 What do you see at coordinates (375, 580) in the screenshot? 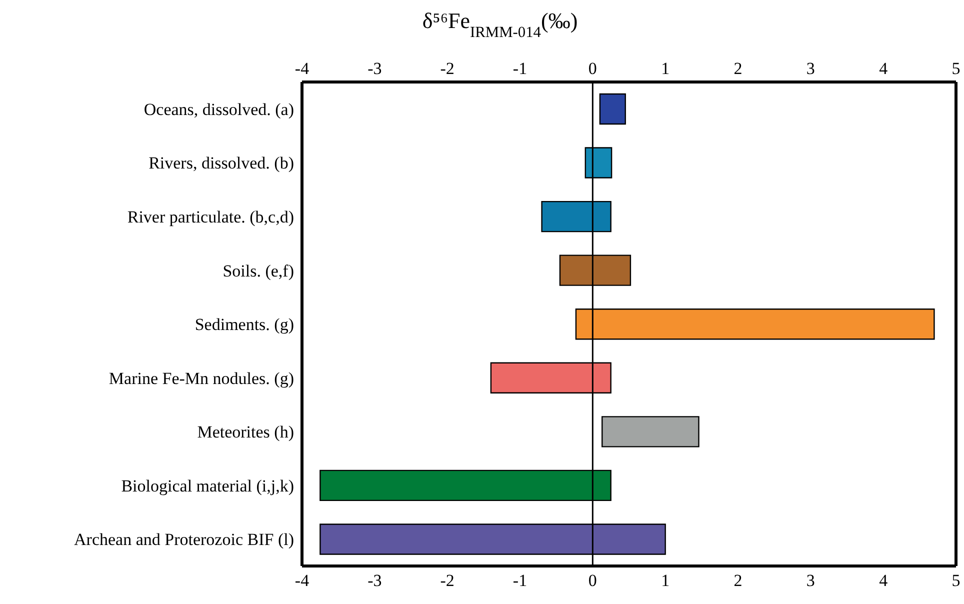
I see `x-tick-label: -3` at bounding box center [375, 580].